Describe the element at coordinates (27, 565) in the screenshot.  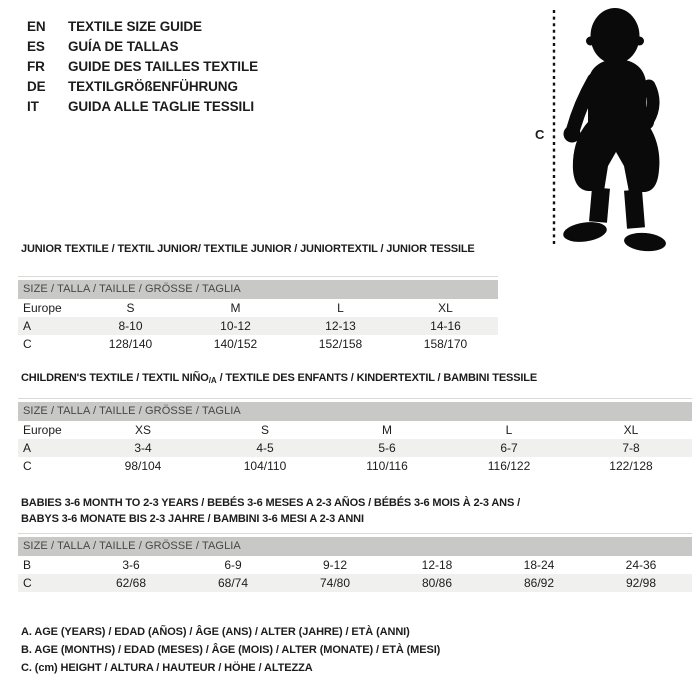
I see `row-label: B` at that location.